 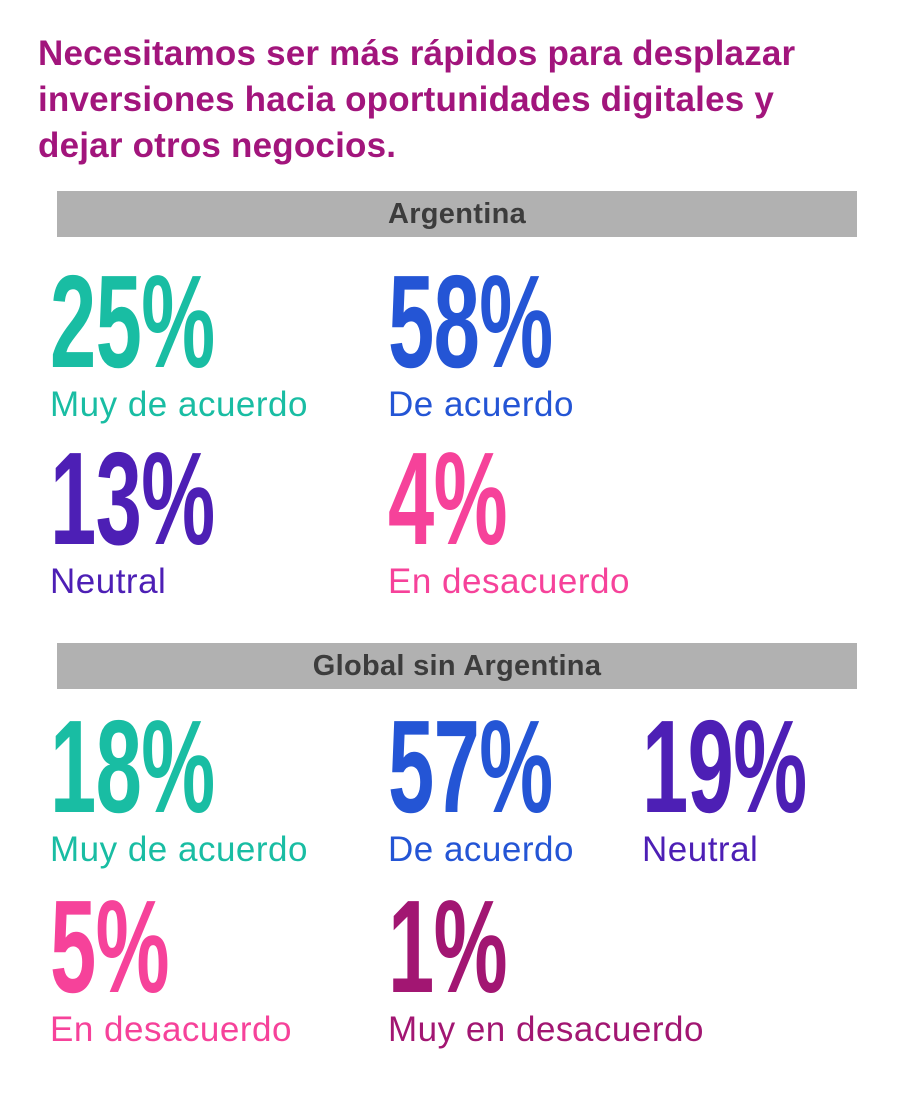 What do you see at coordinates (110, 946) in the screenshot?
I see `stat-value: 5%` at bounding box center [110, 946].